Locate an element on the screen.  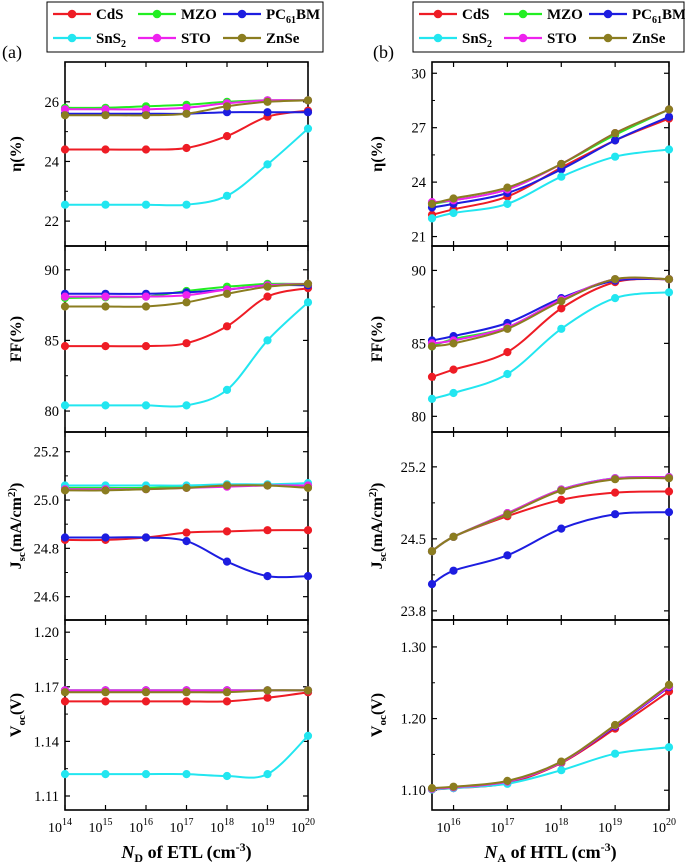
legend-label-PCBM: PC61BM is located at coordinates (658, 16).